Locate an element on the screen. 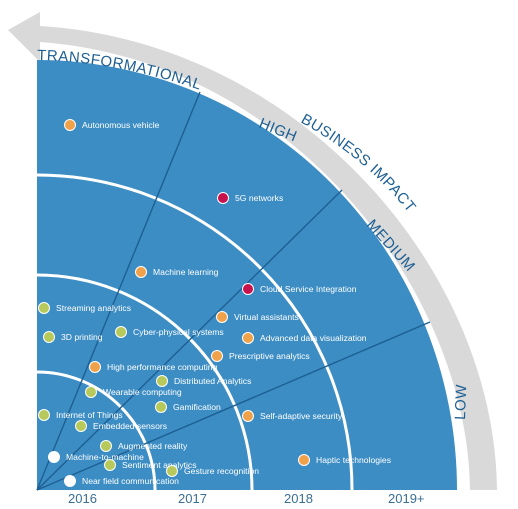 Image resolution: width=518 pixels, height=509 pixels. technology-item: Embedded sensors is located at coordinates (121, 426).